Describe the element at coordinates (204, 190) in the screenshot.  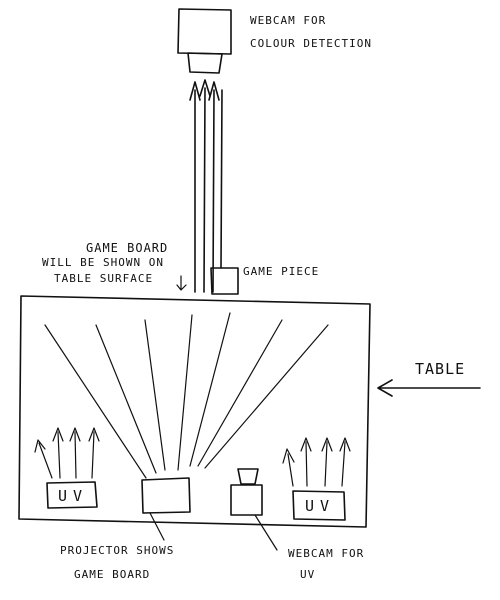
I see `ray-middle` at that location.